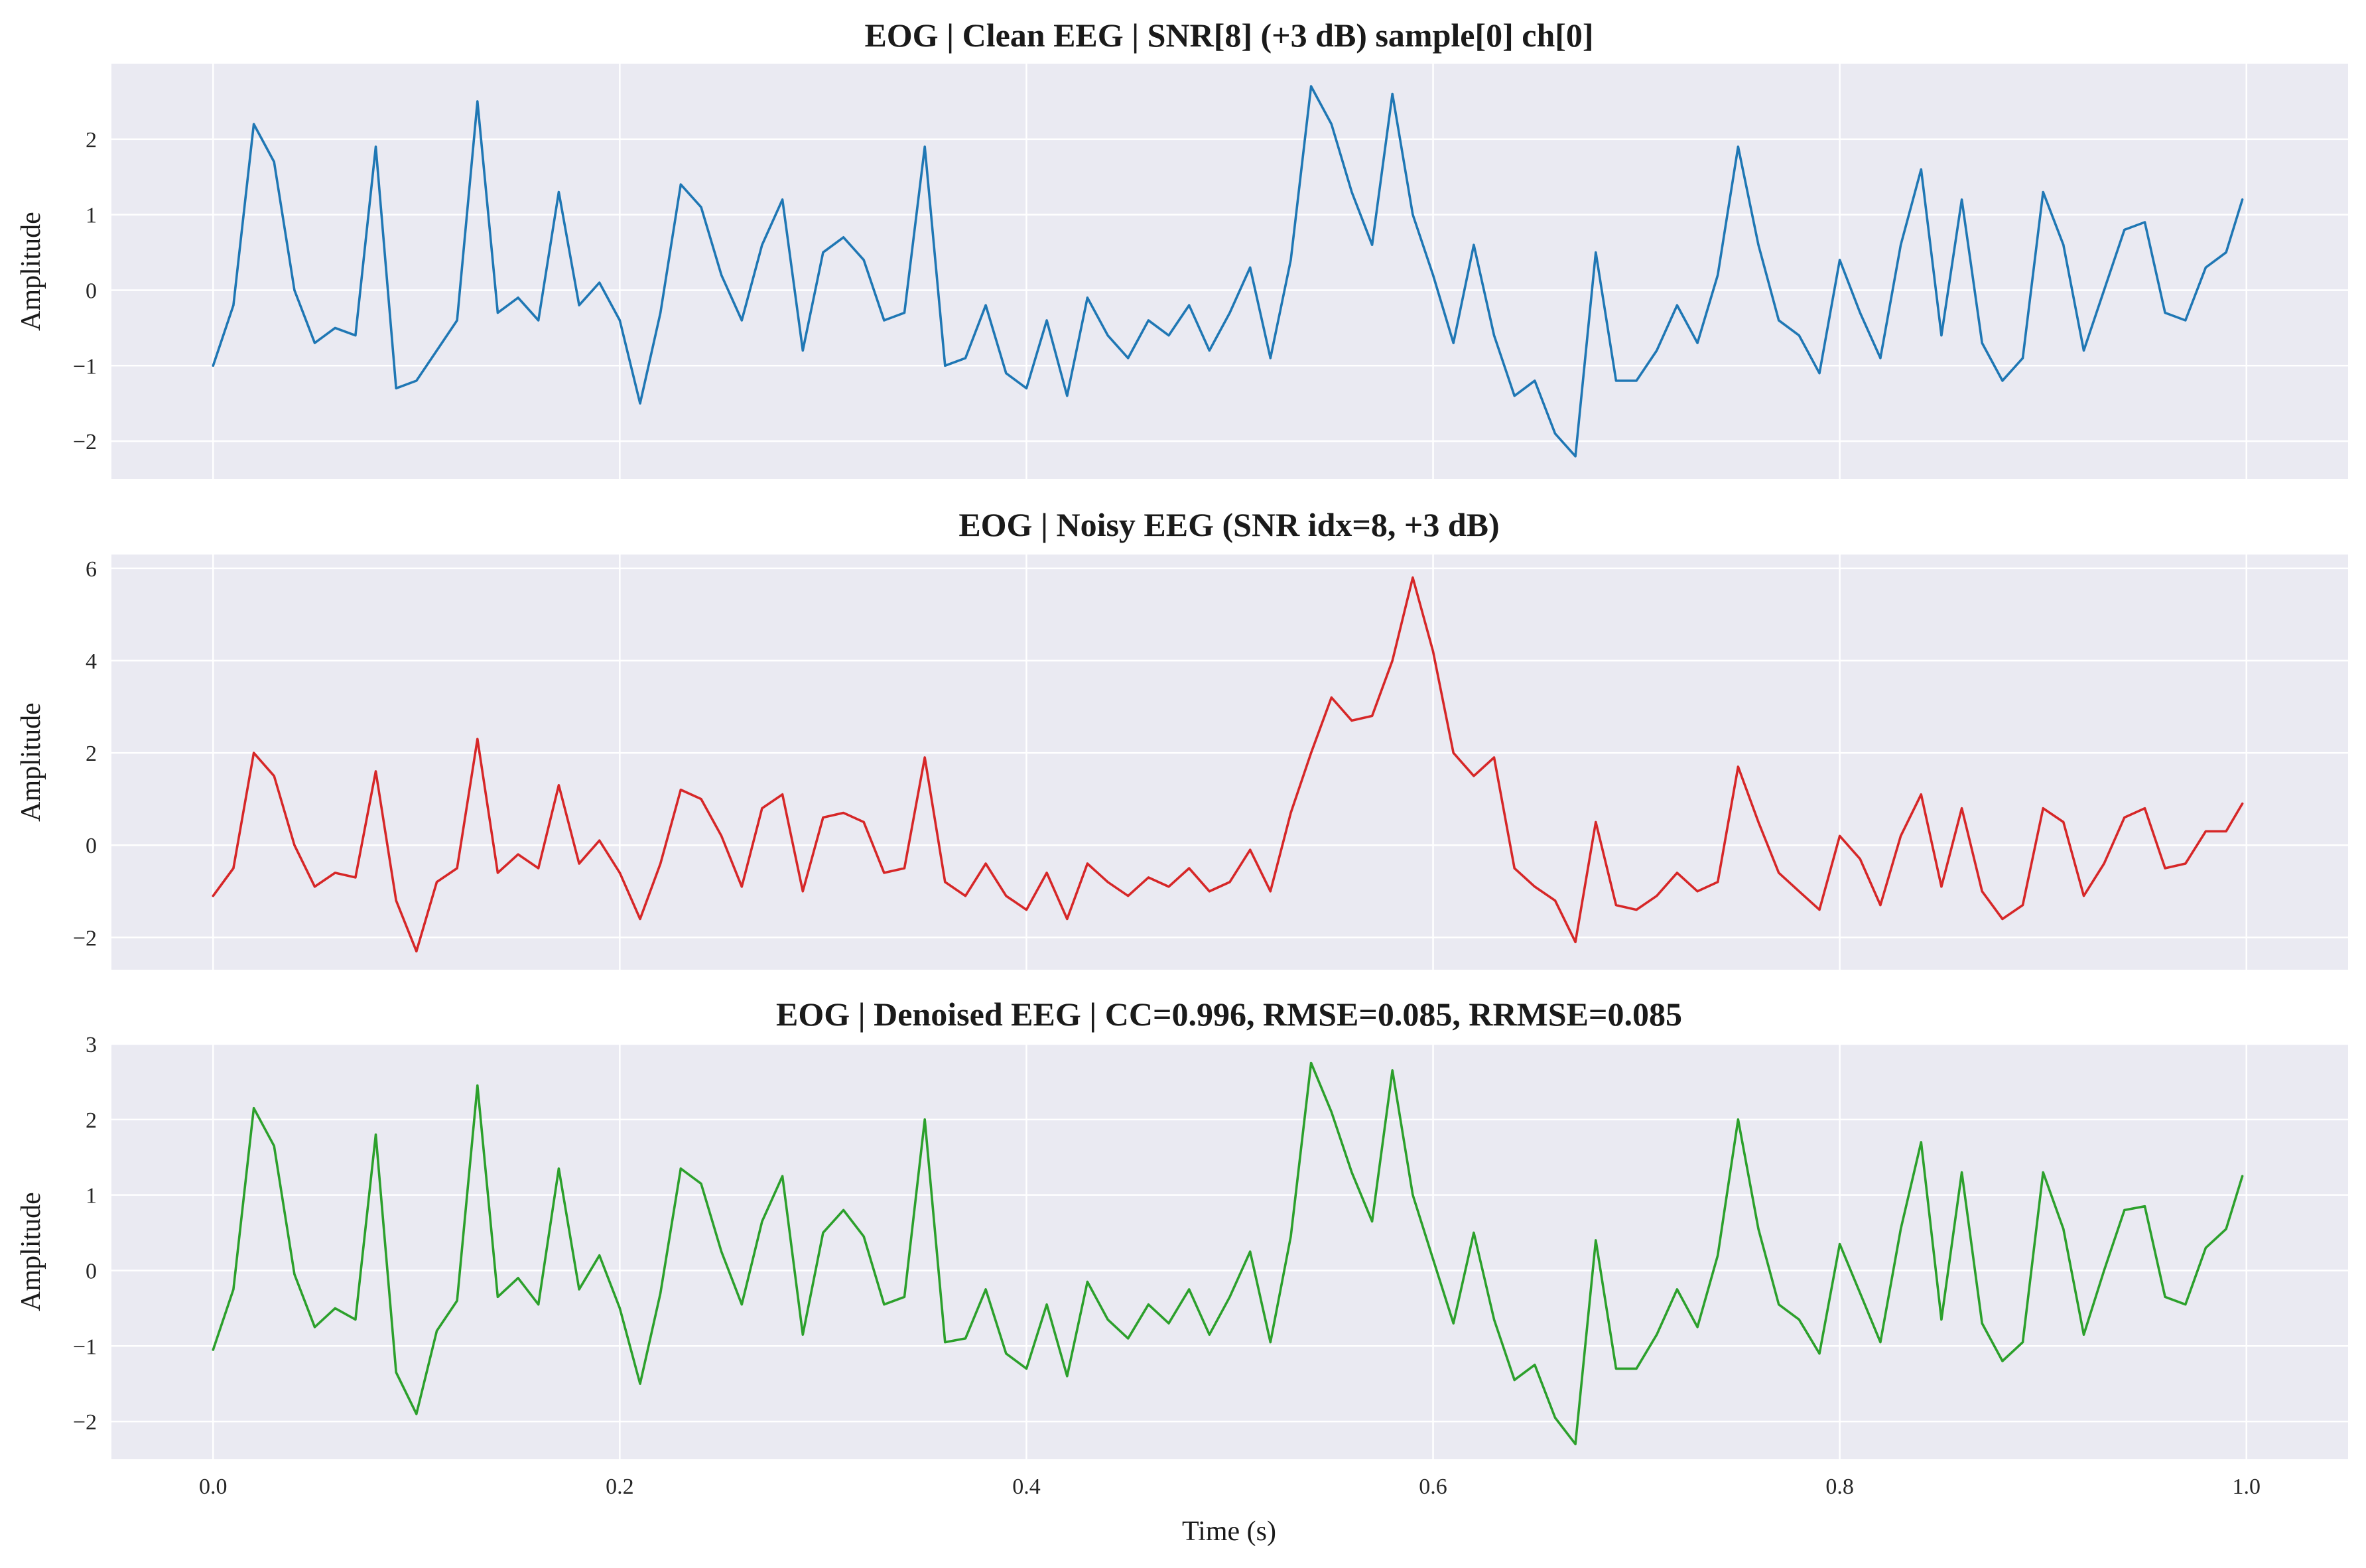 The height and width of the screenshot is (1568, 2366). Describe the element at coordinates (92, 1045) in the screenshot. I see `y-tick-label: 3` at that location.